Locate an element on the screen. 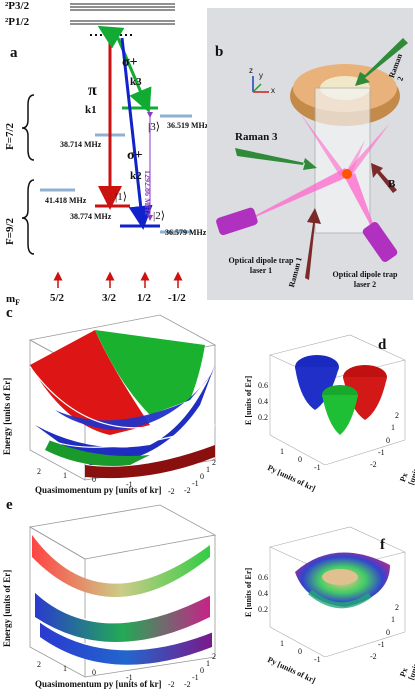 The width and height of the screenshot is (415, 698). mf-sub: F is located at coordinates (18, 303).